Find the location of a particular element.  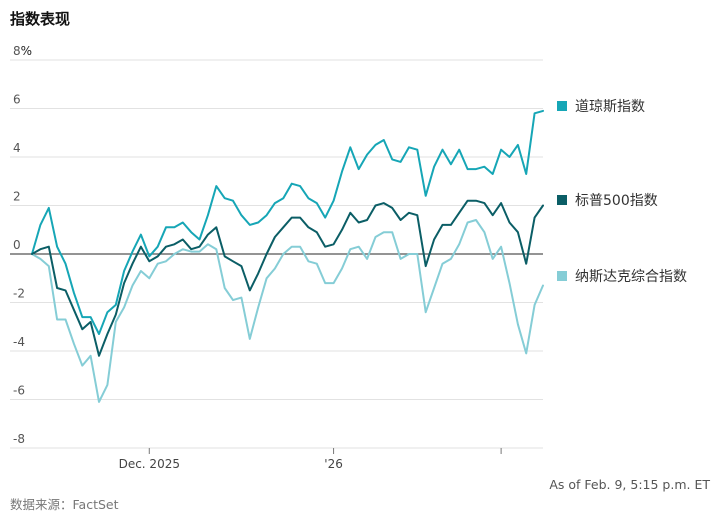

y-tick-label: 8% is located at coordinates (22, 51).